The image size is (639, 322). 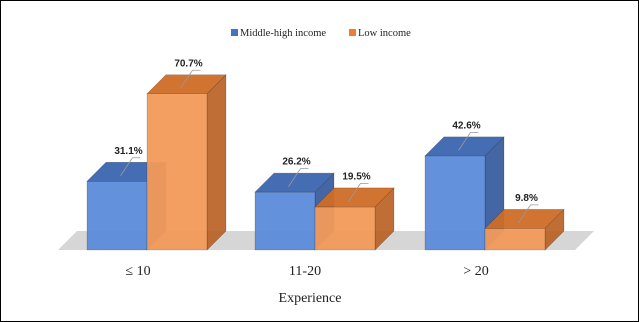 I want to click on bar-low-0-side, so click(x=216, y=162).